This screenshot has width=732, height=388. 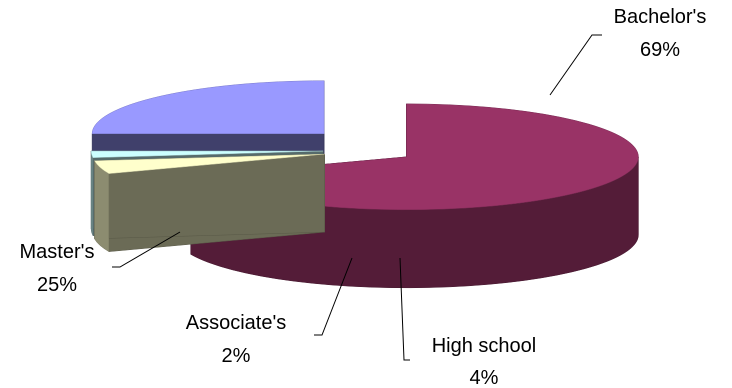 What do you see at coordinates (660, 50) in the screenshot?
I see `bachelors-value: 69%` at bounding box center [660, 50].